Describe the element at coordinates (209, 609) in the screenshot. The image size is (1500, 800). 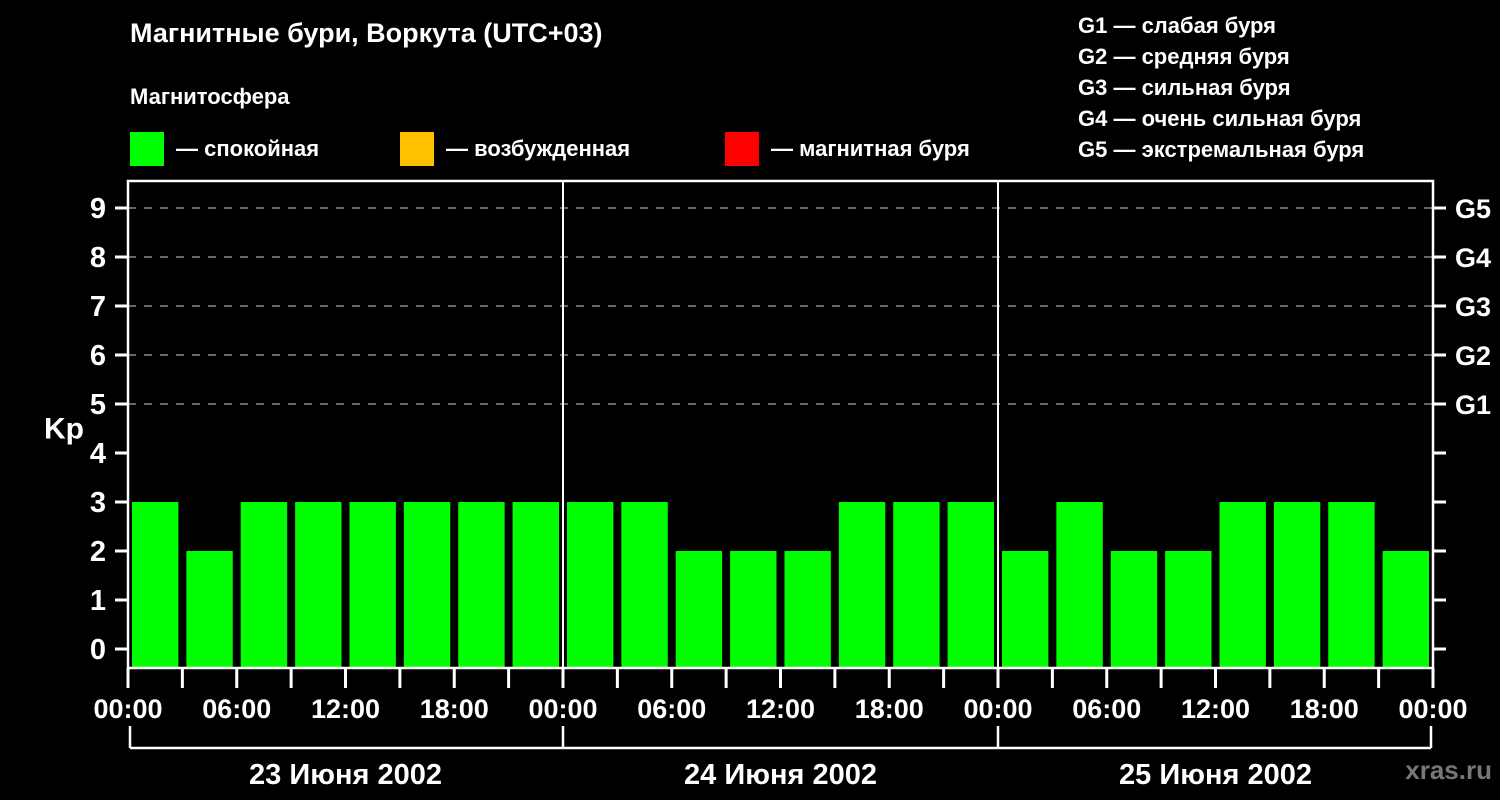
I see `kp-bar-day1-slot2` at that location.